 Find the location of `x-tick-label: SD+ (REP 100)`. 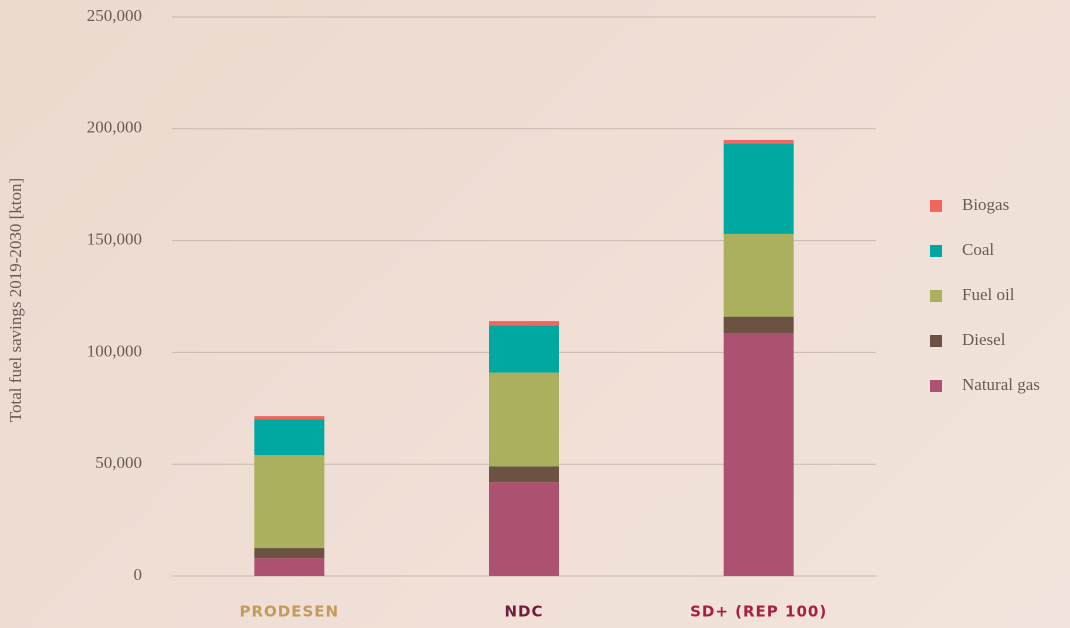

x-tick-label: SD+ (REP 100) is located at coordinates (758, 612).